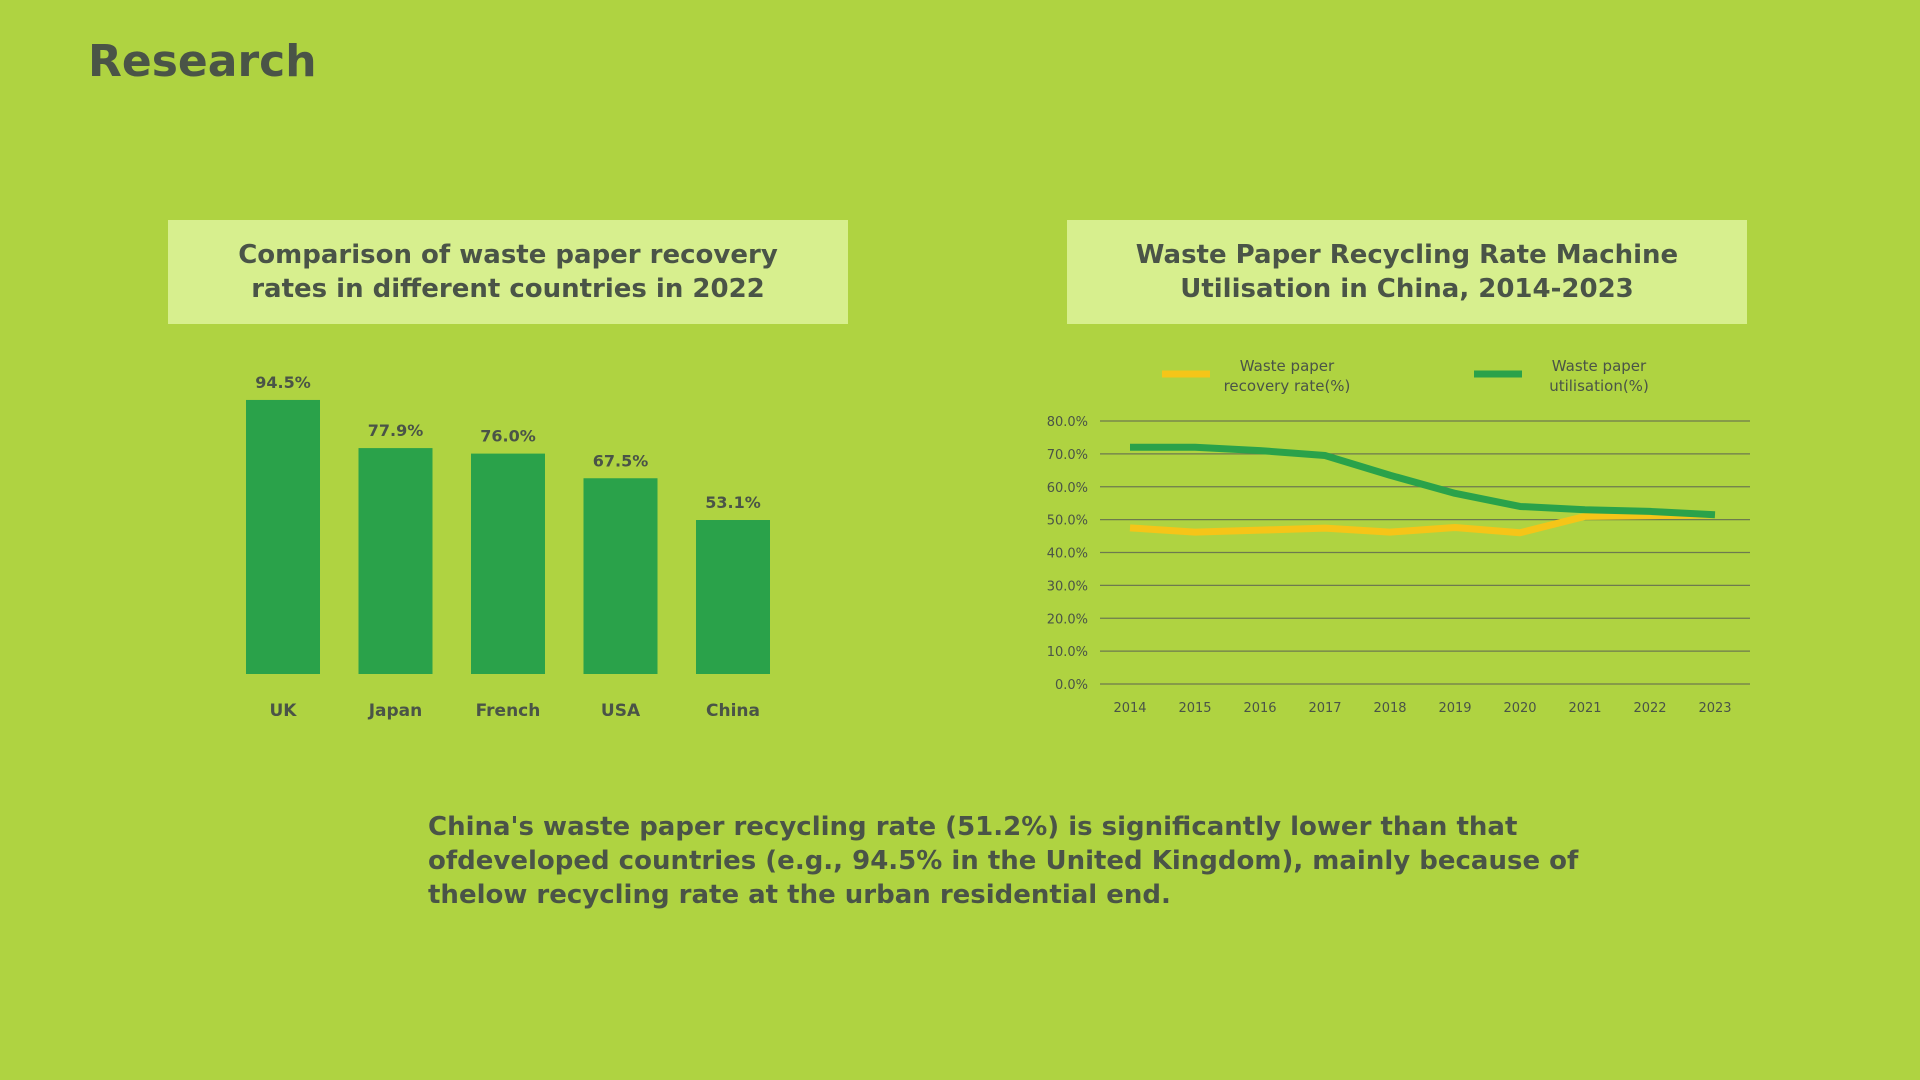 Image resolution: width=1920 pixels, height=1080 pixels. I want to click on y-tick-label: 60.0%, so click(1067, 488).